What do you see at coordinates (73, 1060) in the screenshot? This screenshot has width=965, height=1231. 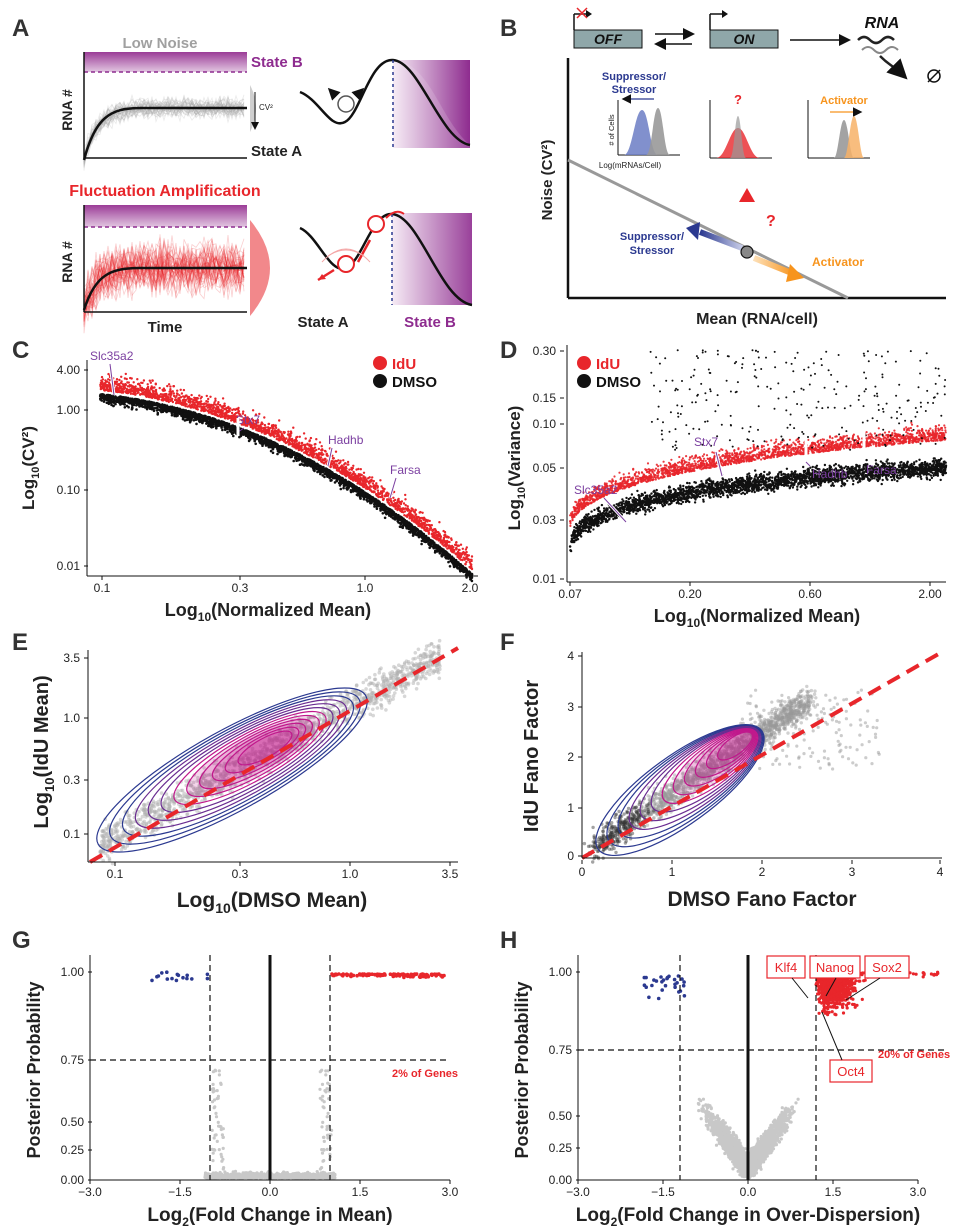 I see `panel-g-y-tick-label: 0.75` at bounding box center [73, 1060].